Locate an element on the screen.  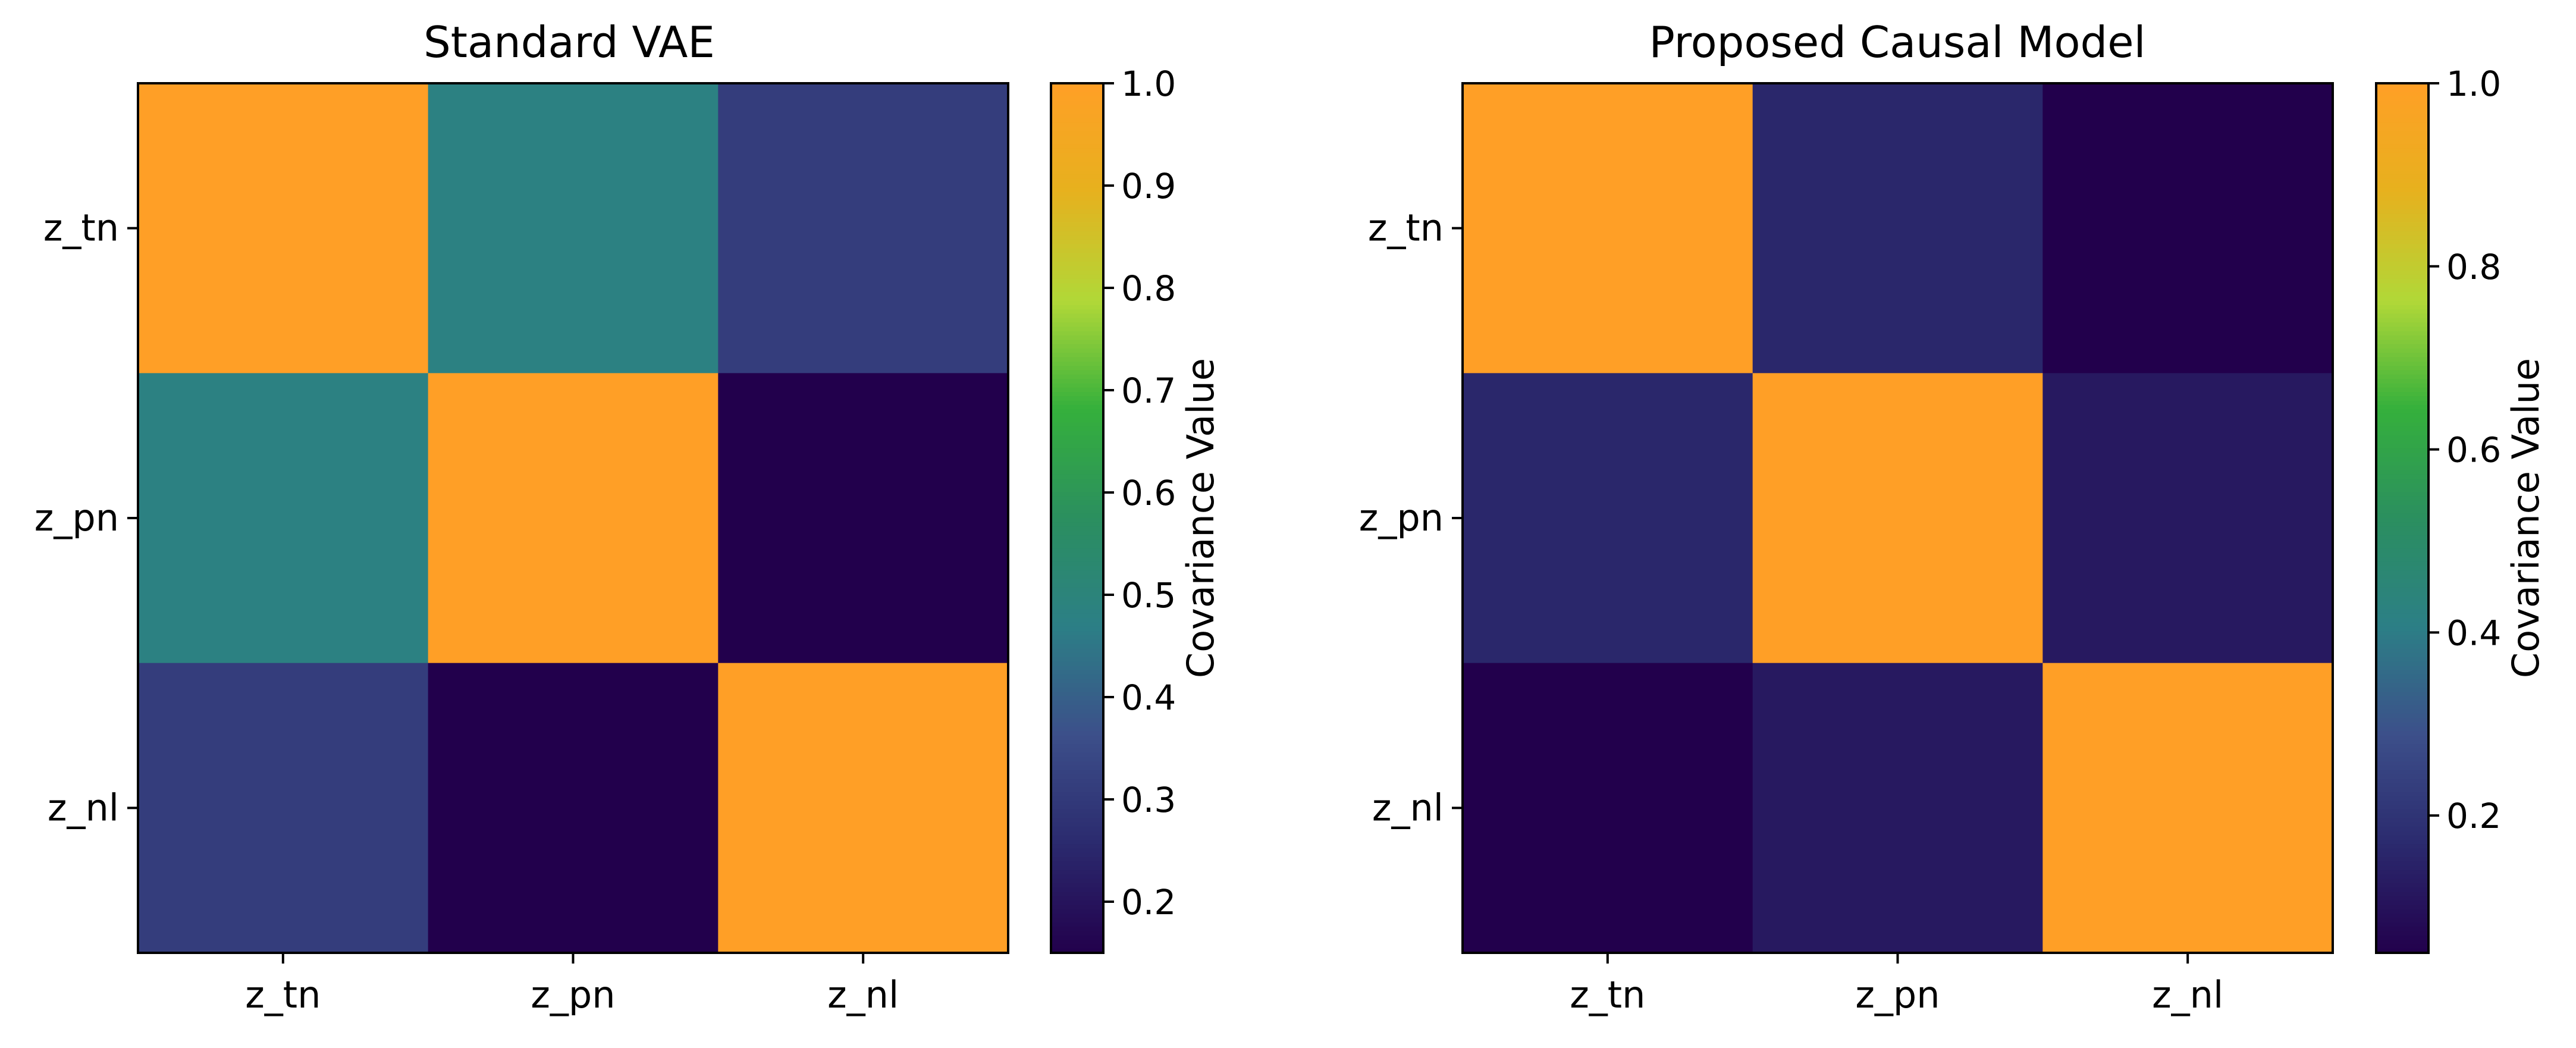
colorbar-tick-label: 0.6 is located at coordinates (1148, 493).